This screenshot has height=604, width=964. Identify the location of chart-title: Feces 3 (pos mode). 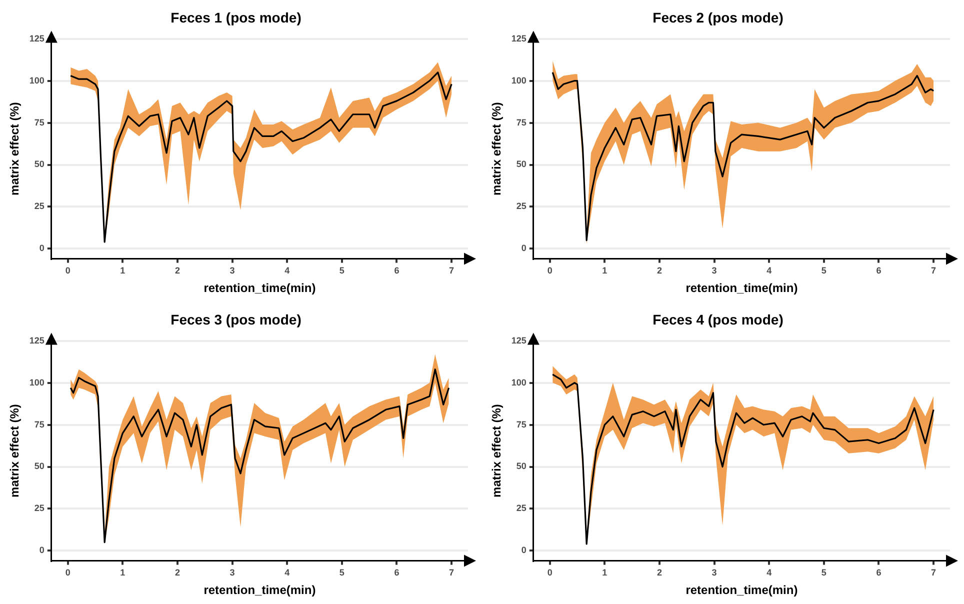
(236, 319).